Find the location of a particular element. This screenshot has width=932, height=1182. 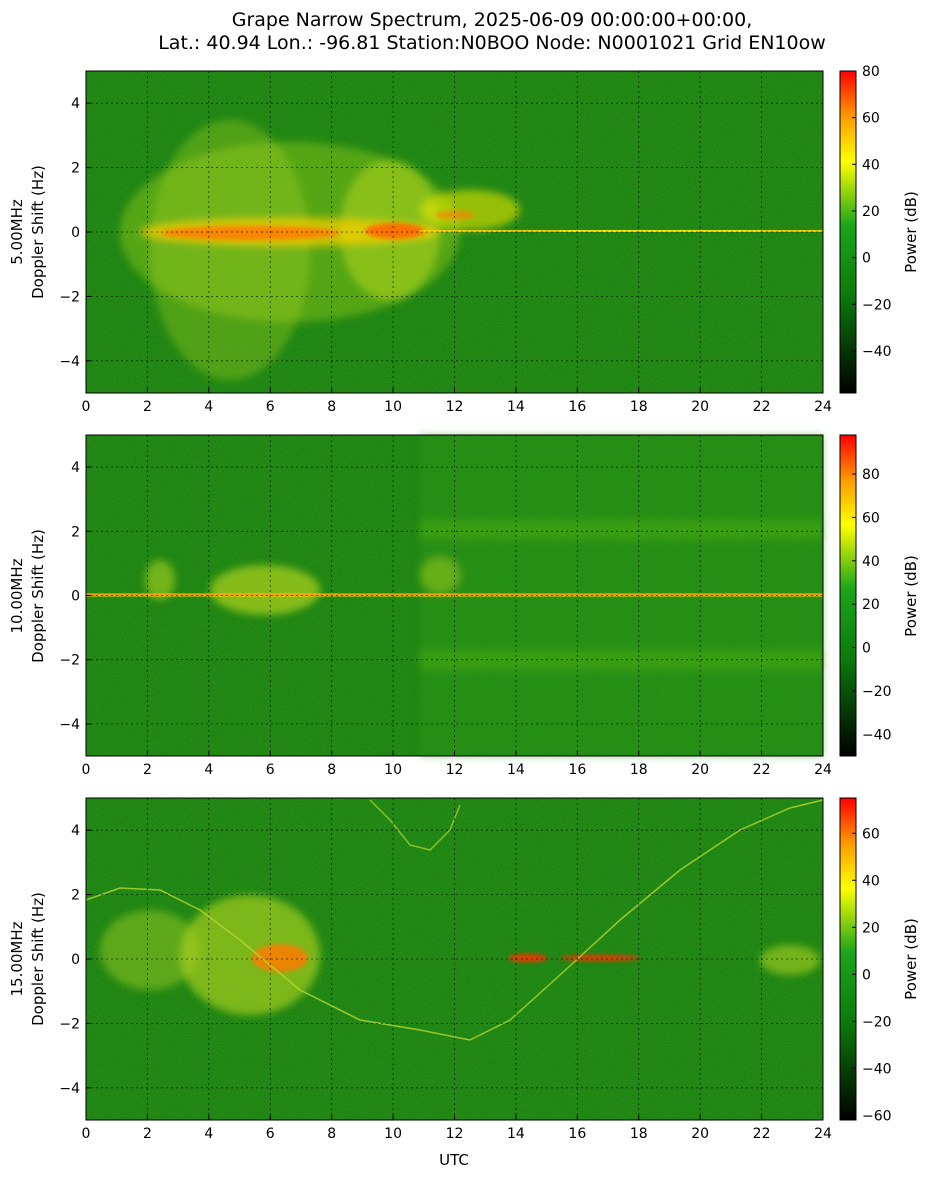

y-ticks-5mhz: 4 2 0 −2 −4 is located at coordinates (75, 233).